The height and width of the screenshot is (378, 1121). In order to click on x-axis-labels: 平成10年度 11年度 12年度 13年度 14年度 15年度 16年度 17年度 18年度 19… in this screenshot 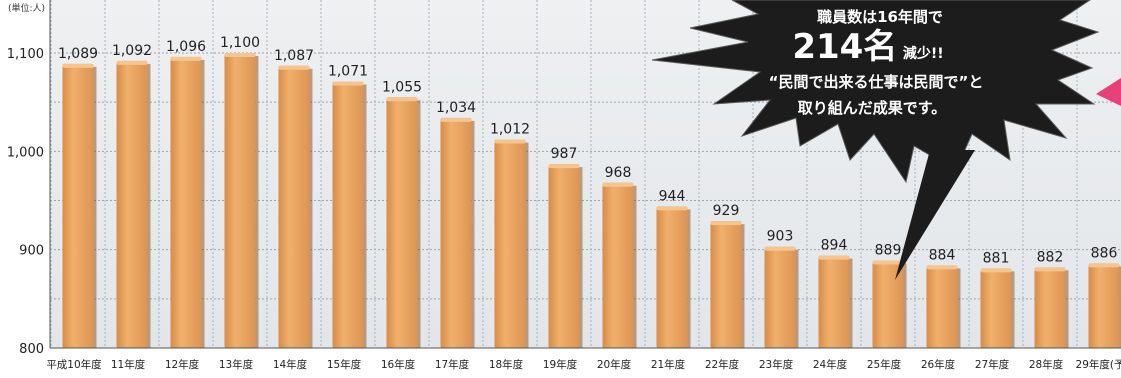, I will do `click(583, 364)`.